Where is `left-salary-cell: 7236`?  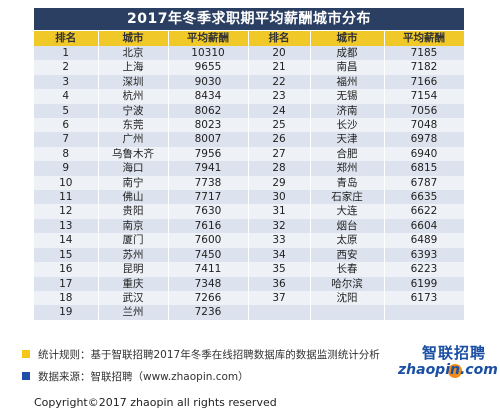
left-salary-cell: 7236 is located at coordinates (208, 312).